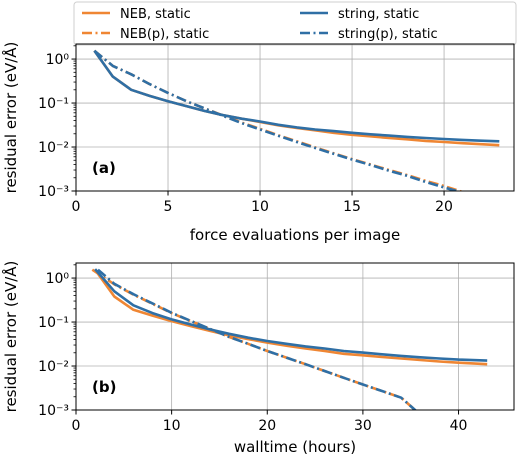 This screenshot has width=520, height=458. What do you see at coordinates (104, 387) in the screenshot?
I see `panel-label: (b)` at bounding box center [104, 387].